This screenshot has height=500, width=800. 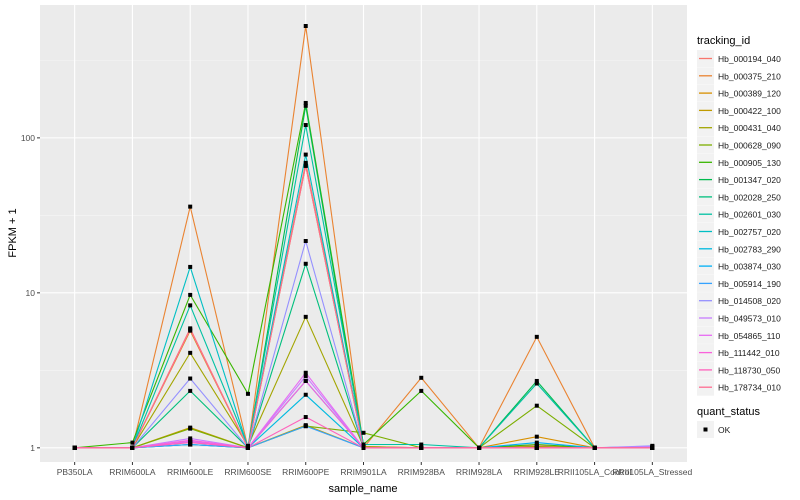 What do you see at coordinates (749, 59) in the screenshot?
I see `legend-label: Hb_000194_040` at bounding box center [749, 59].